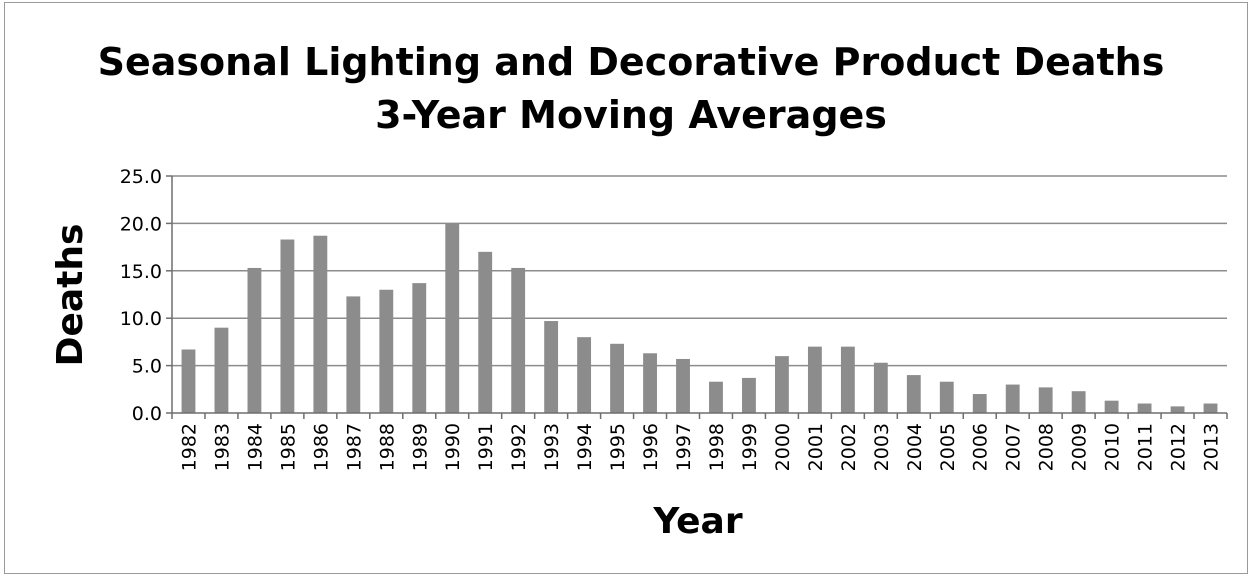  I want to click on x-tick-label: 2001, so click(816, 447).